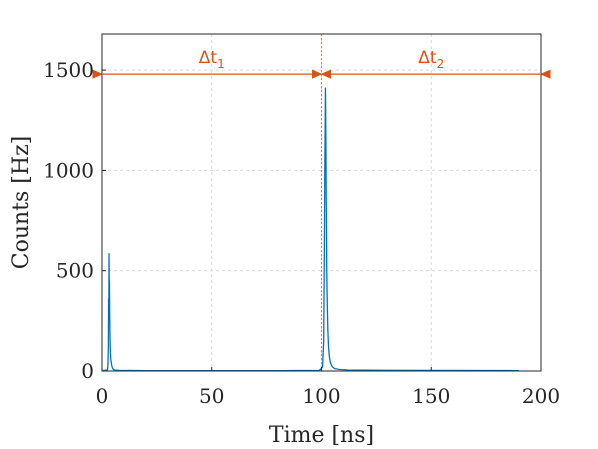  I want to click on x-tick-label: 50, so click(211, 396).